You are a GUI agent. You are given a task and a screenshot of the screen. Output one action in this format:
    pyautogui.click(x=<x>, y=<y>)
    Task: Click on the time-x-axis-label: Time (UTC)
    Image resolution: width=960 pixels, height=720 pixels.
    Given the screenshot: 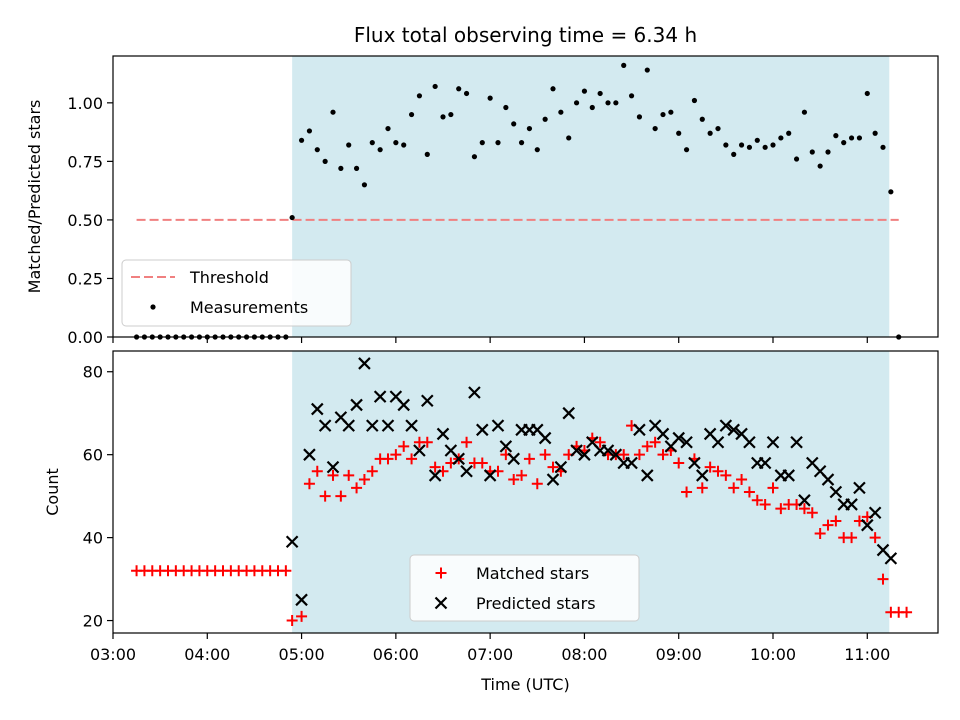 What is the action you would take?
    pyautogui.click(x=524, y=684)
    